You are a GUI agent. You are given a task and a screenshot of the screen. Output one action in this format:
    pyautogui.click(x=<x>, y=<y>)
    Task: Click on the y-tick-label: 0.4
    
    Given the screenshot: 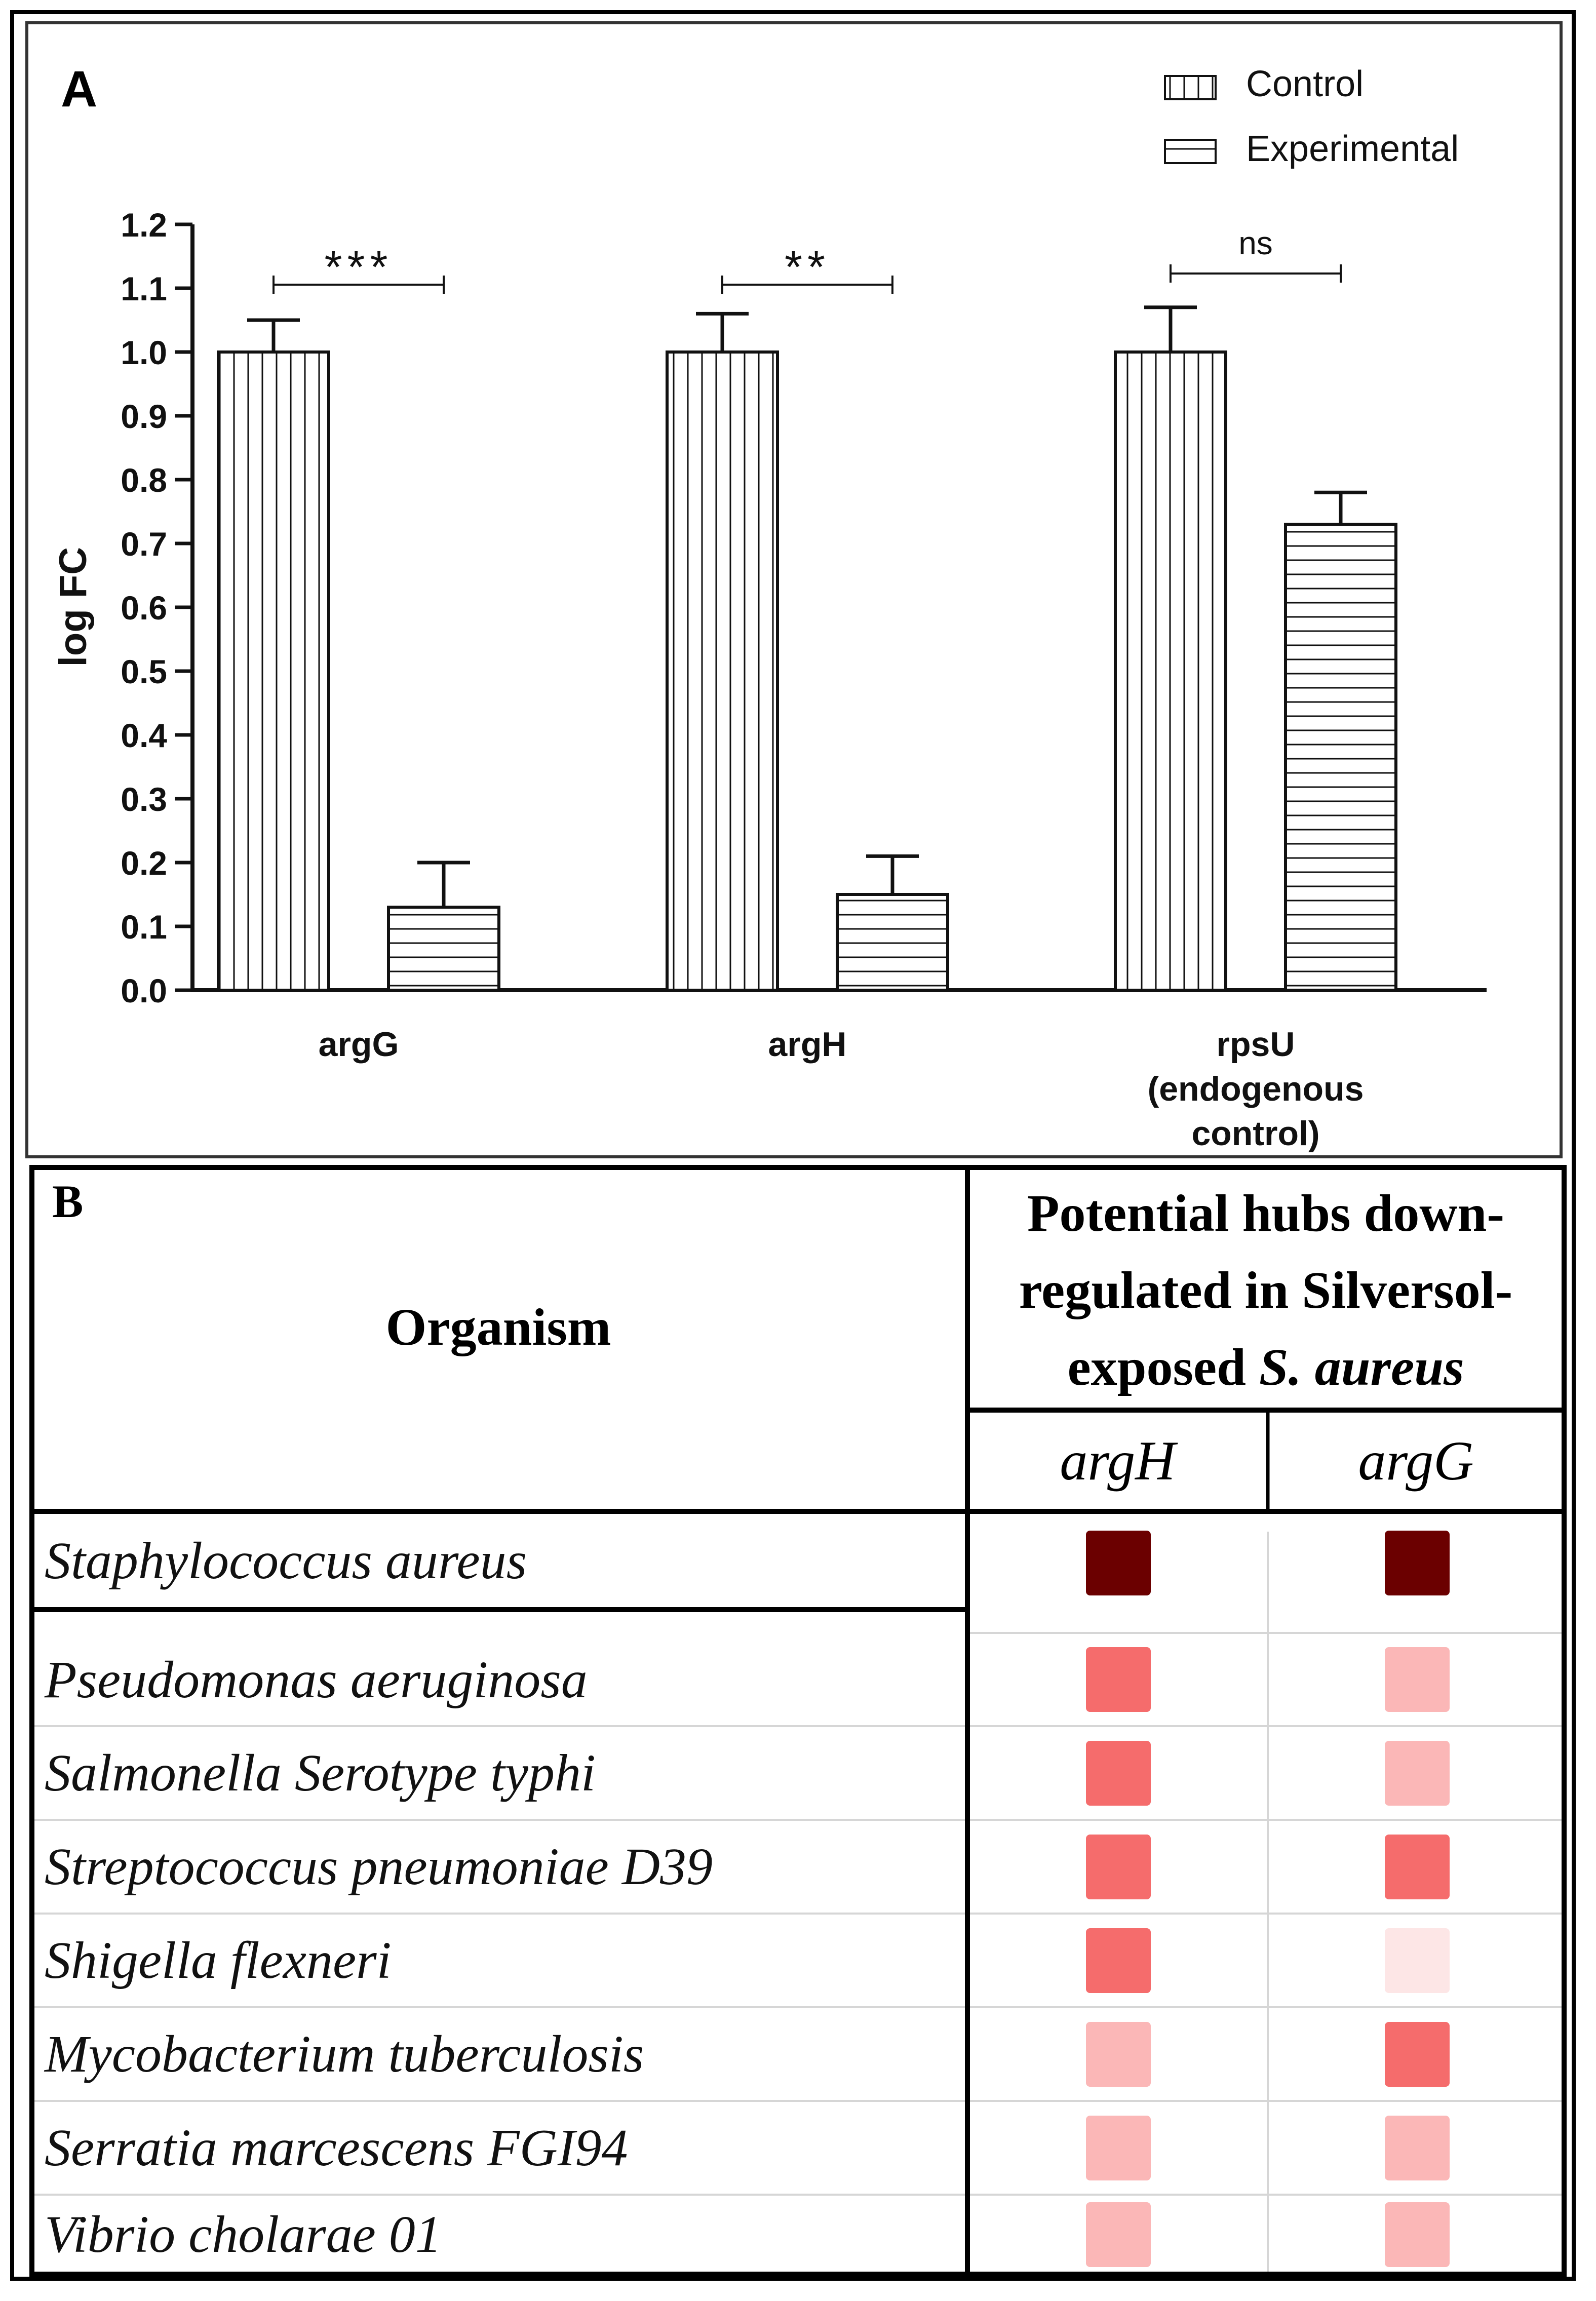 What is the action you would take?
    pyautogui.click(x=144, y=735)
    